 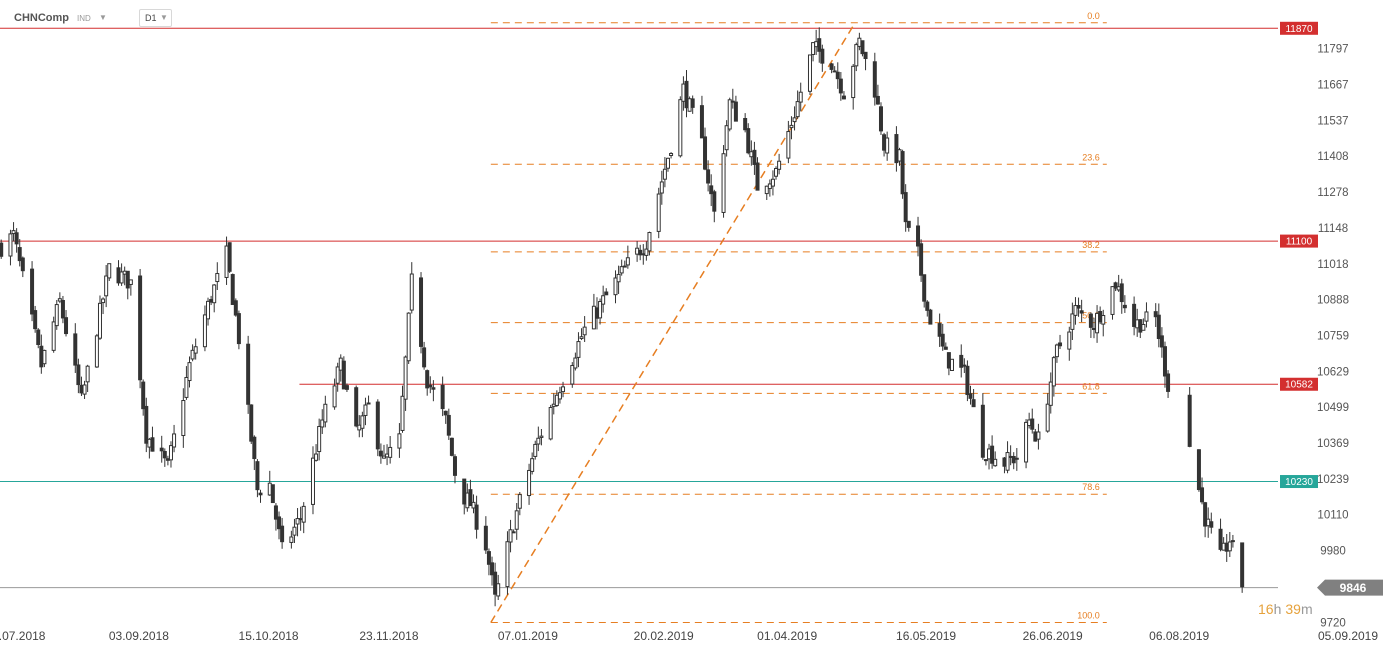 I want to click on y-tick-label: 11278, so click(x=1332, y=193).